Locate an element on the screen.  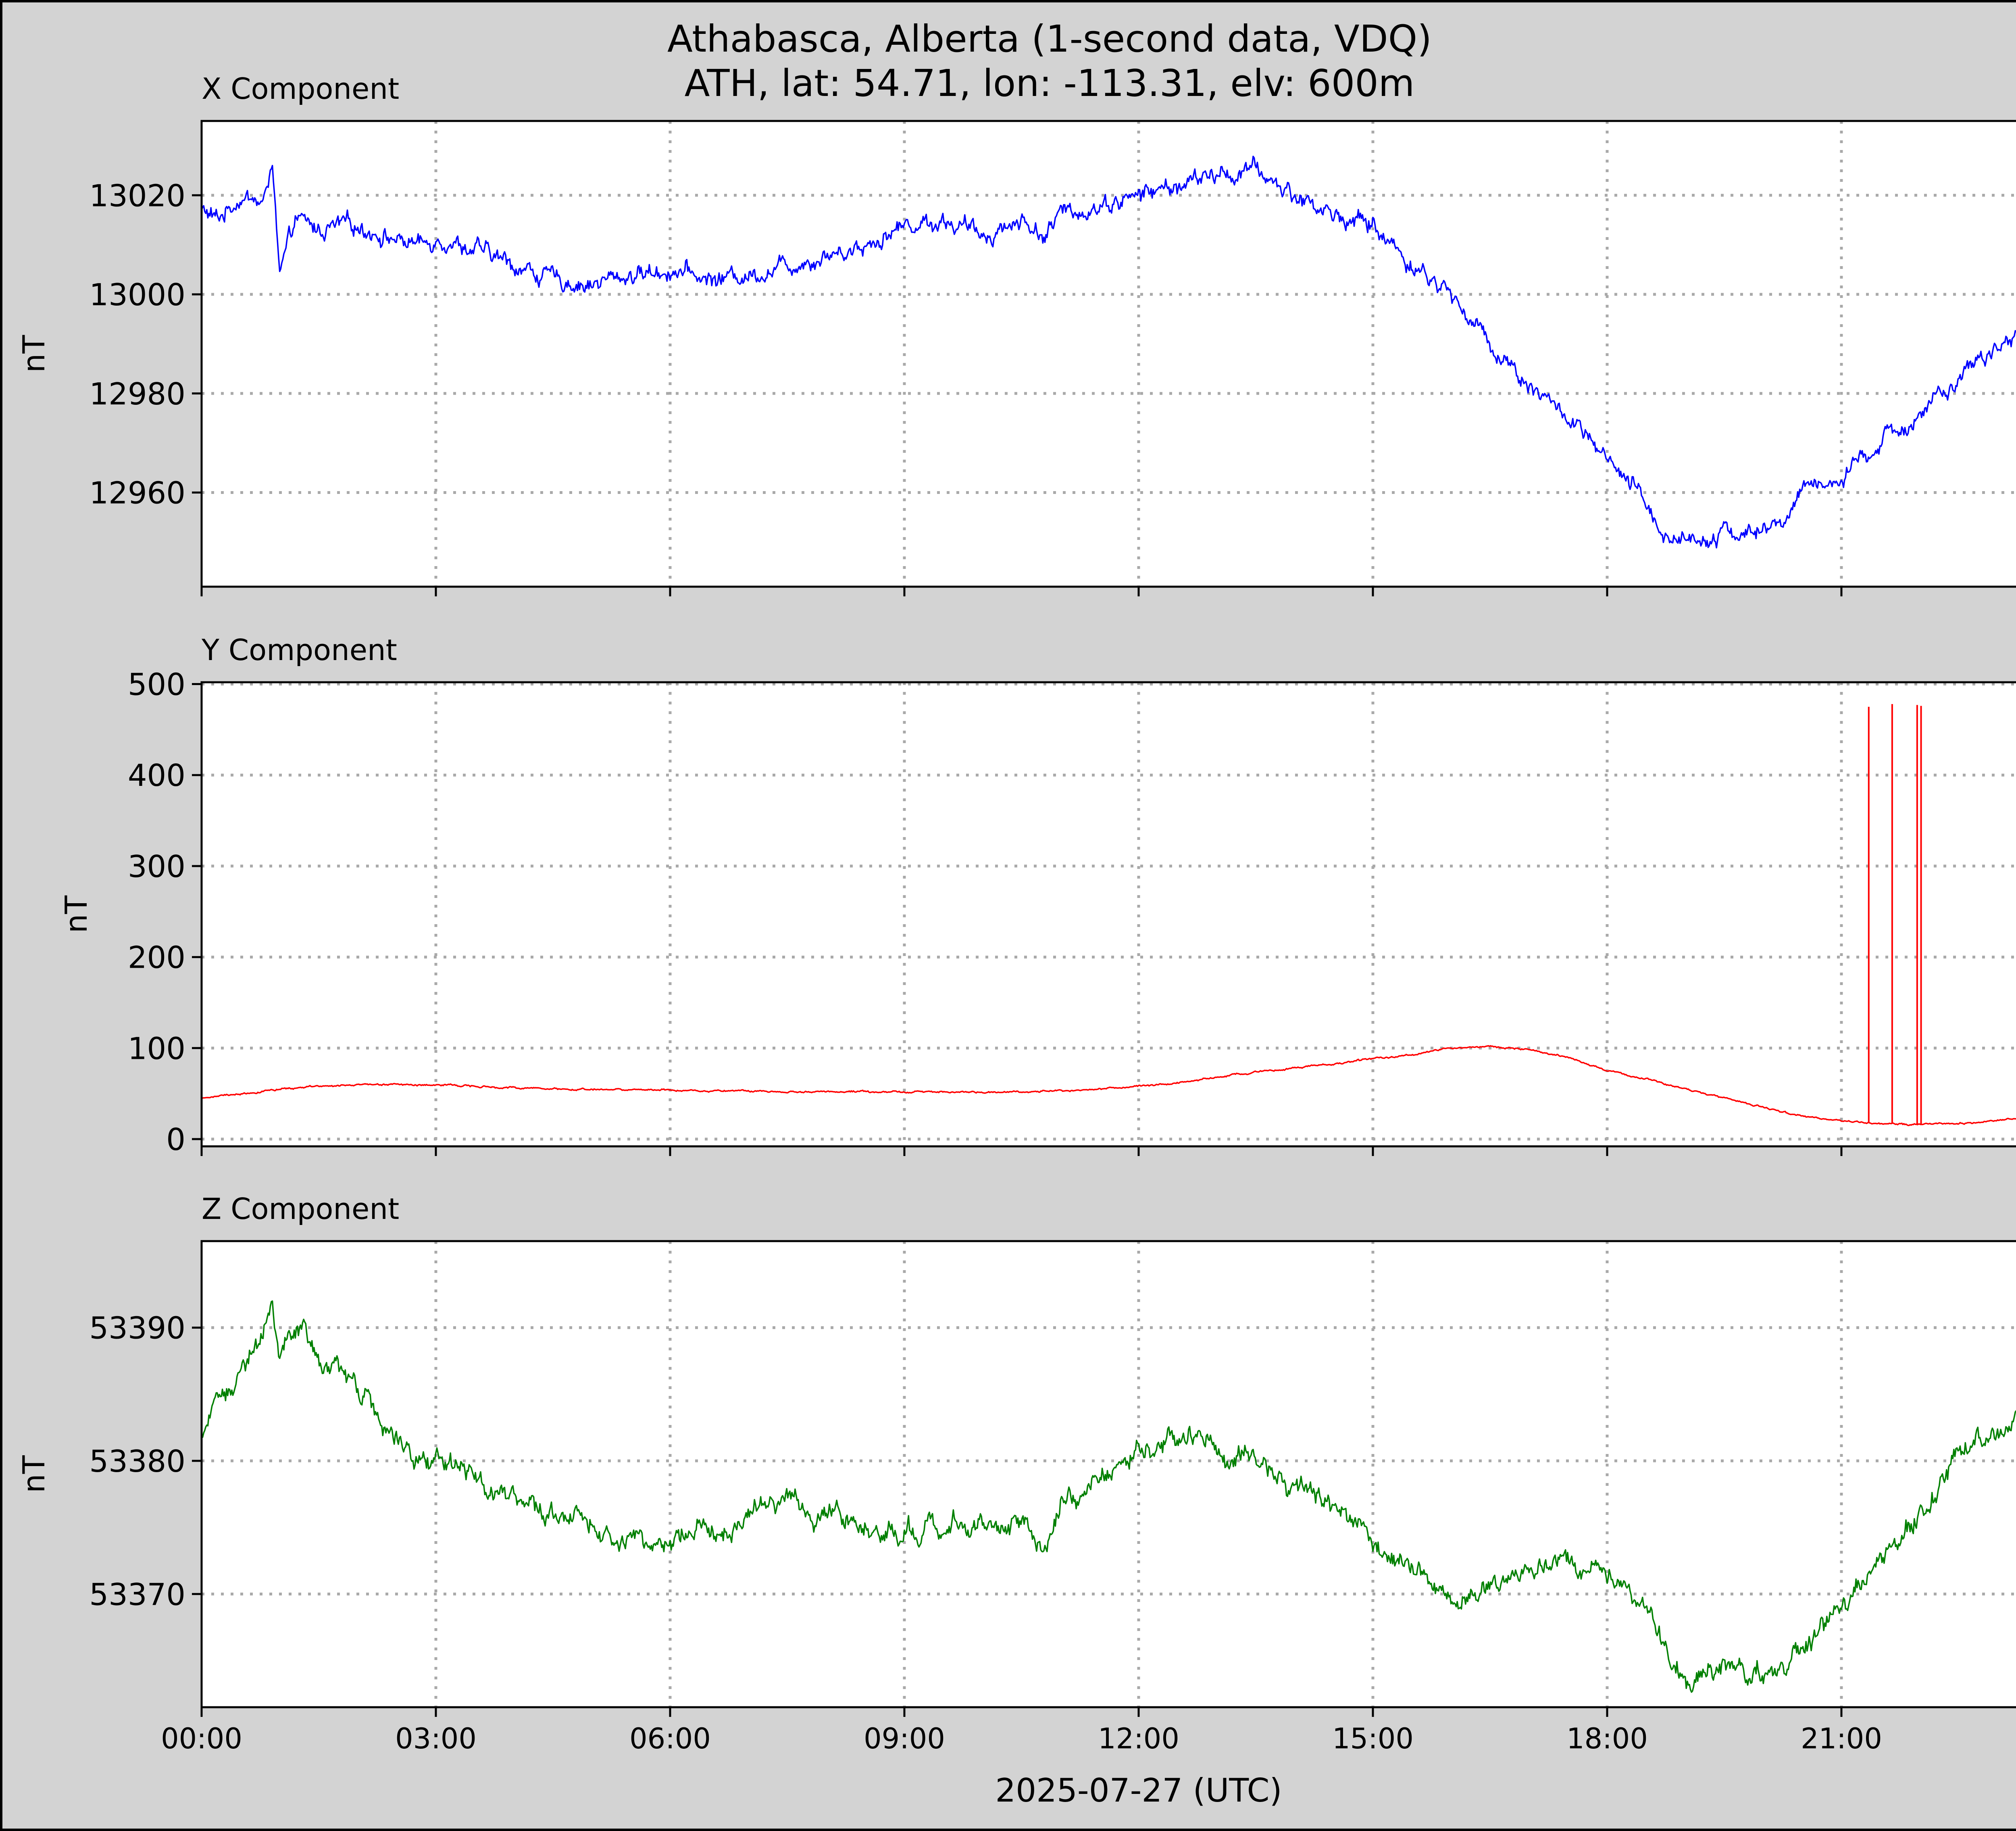
y-tick-label: 0 is located at coordinates (175, 1139).